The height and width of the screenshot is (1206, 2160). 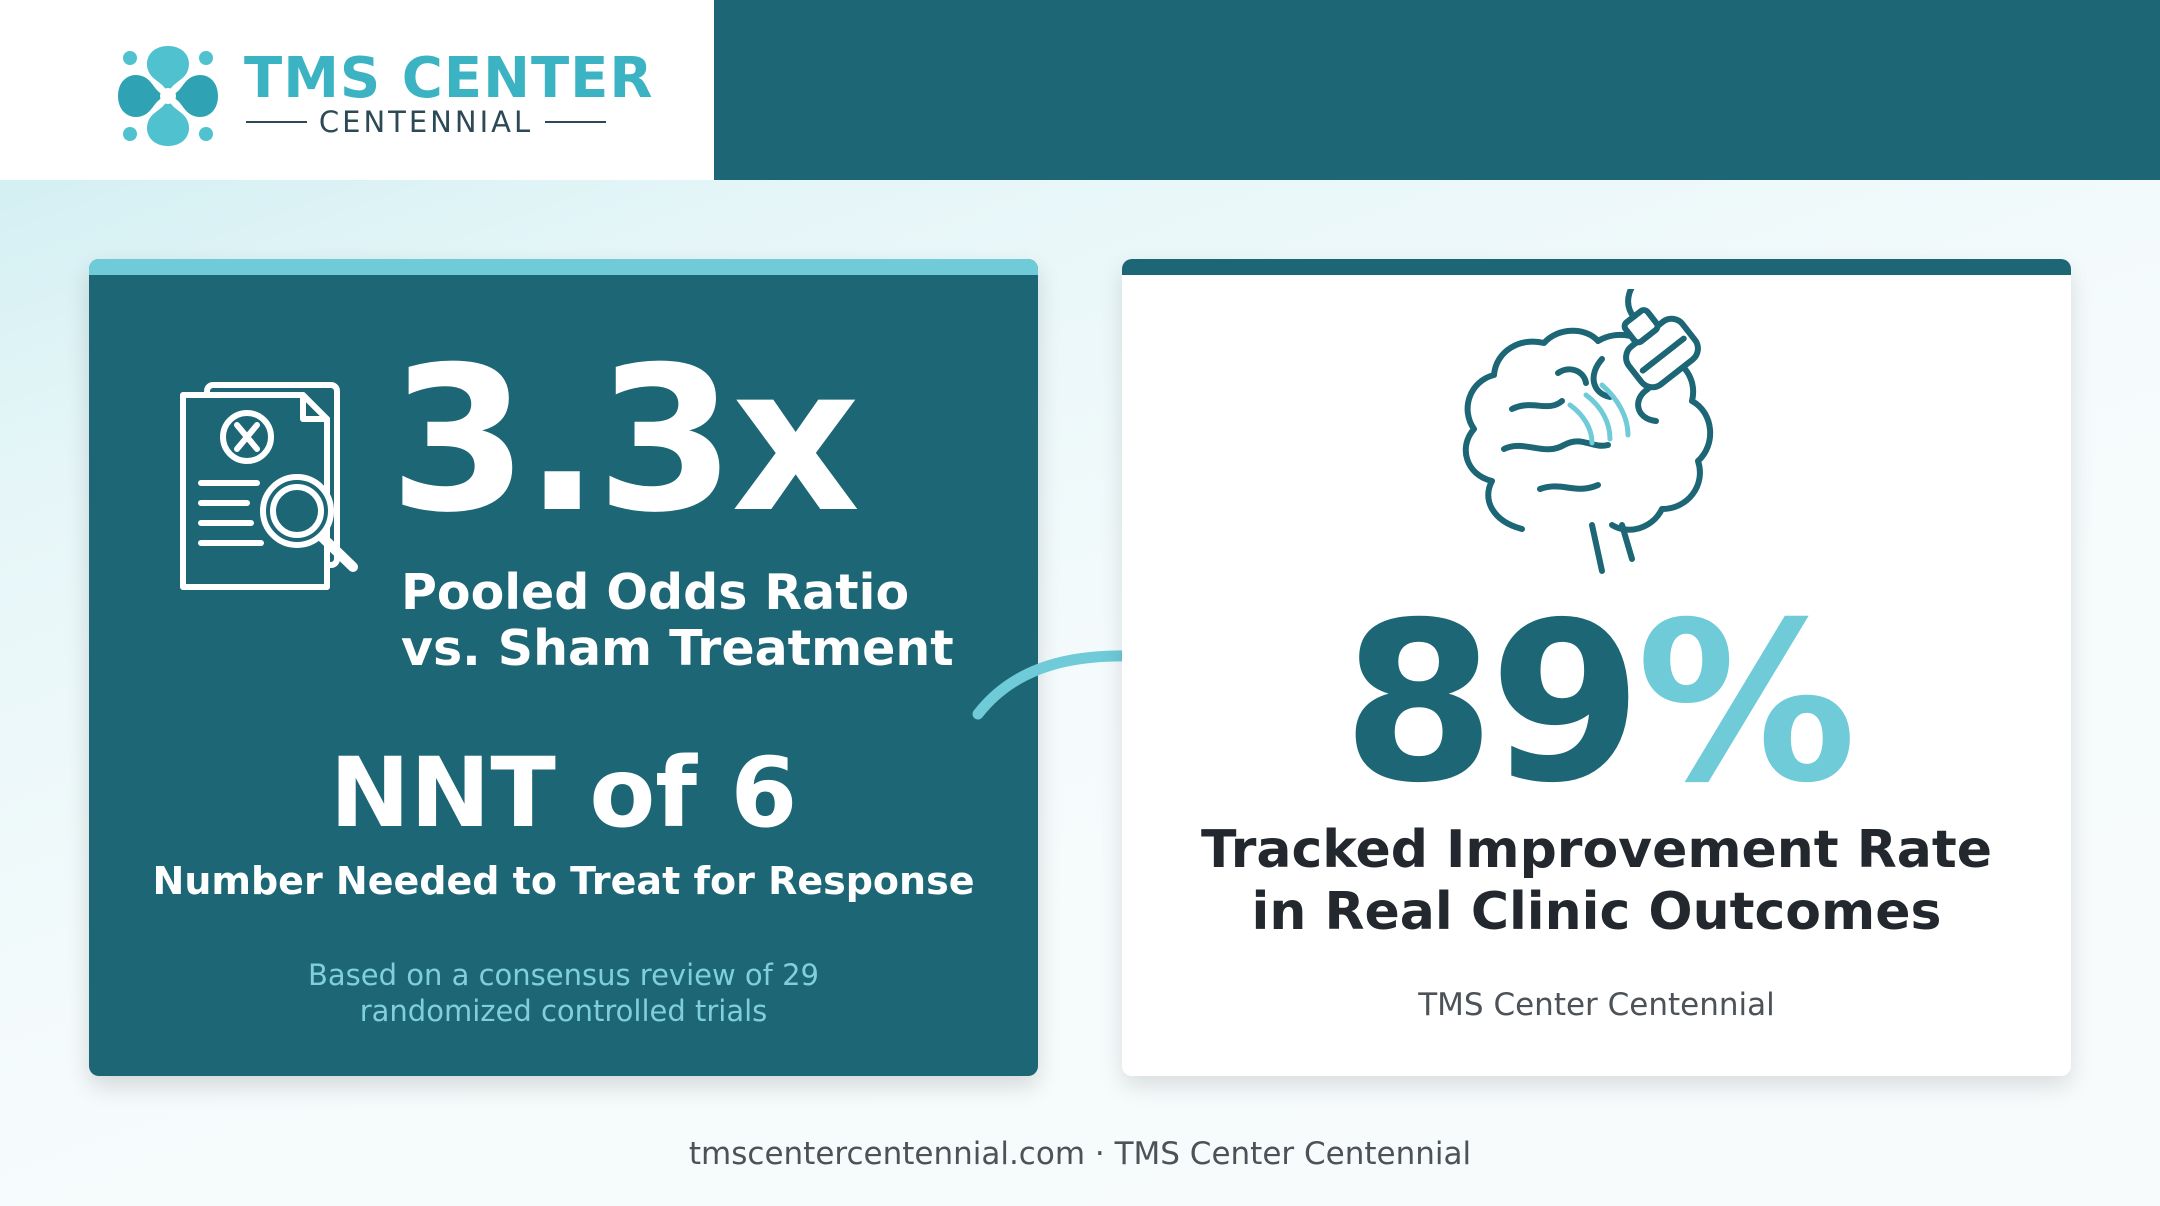 I want to click on logo-divider-right, so click(x=575, y=122).